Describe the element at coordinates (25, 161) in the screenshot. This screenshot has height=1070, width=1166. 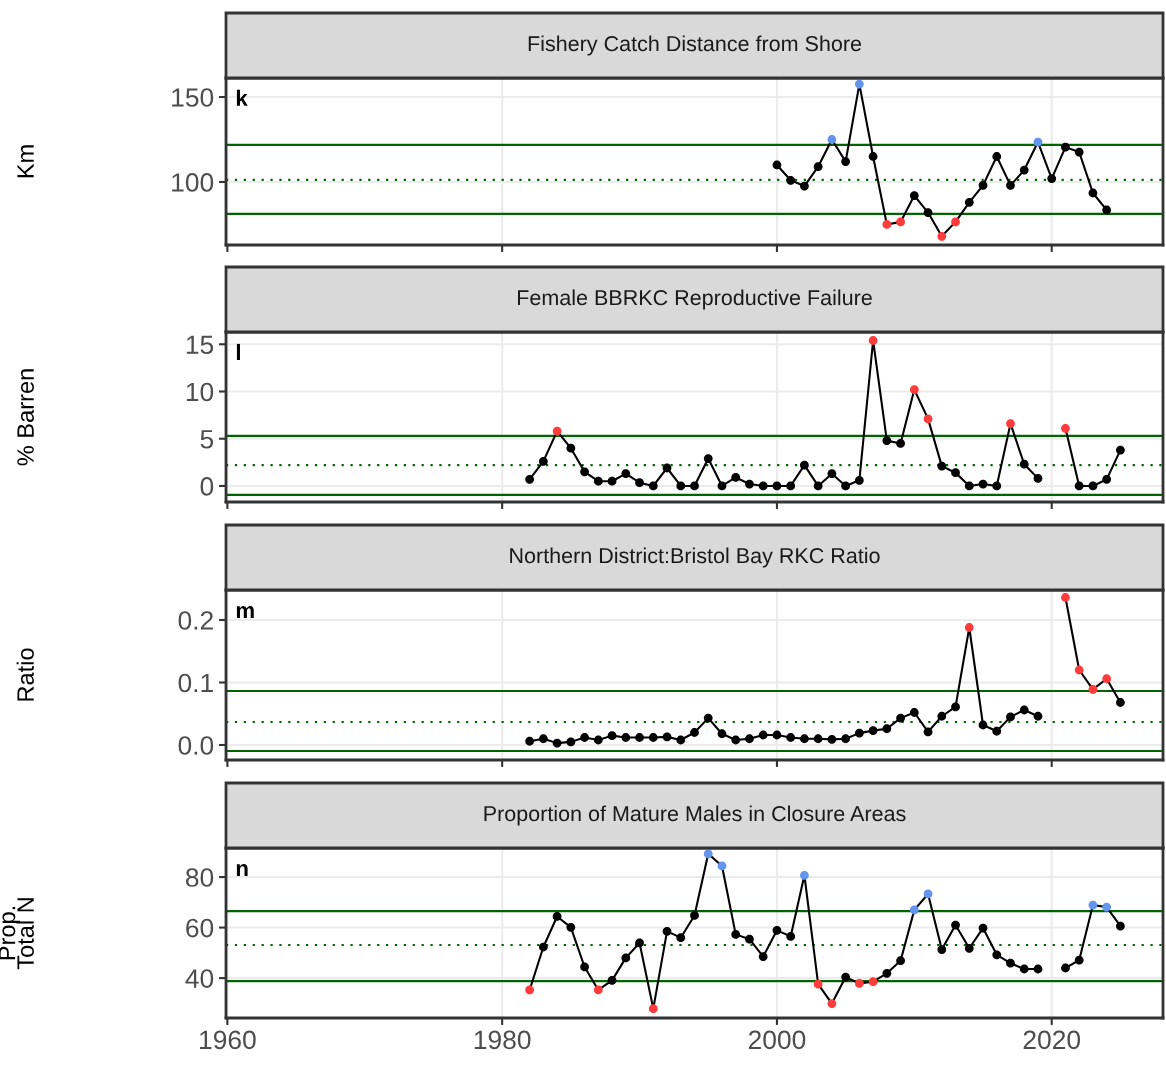
I see `y-axis-title: Km` at that location.